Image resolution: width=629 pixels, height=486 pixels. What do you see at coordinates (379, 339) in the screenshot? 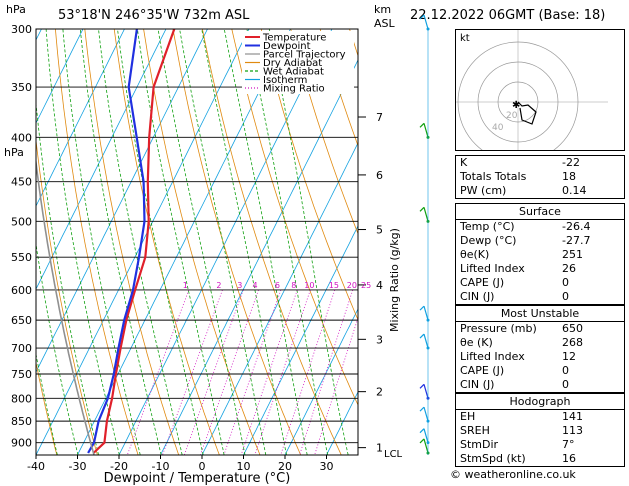
I see `height-tick-label: 3` at bounding box center [379, 339].